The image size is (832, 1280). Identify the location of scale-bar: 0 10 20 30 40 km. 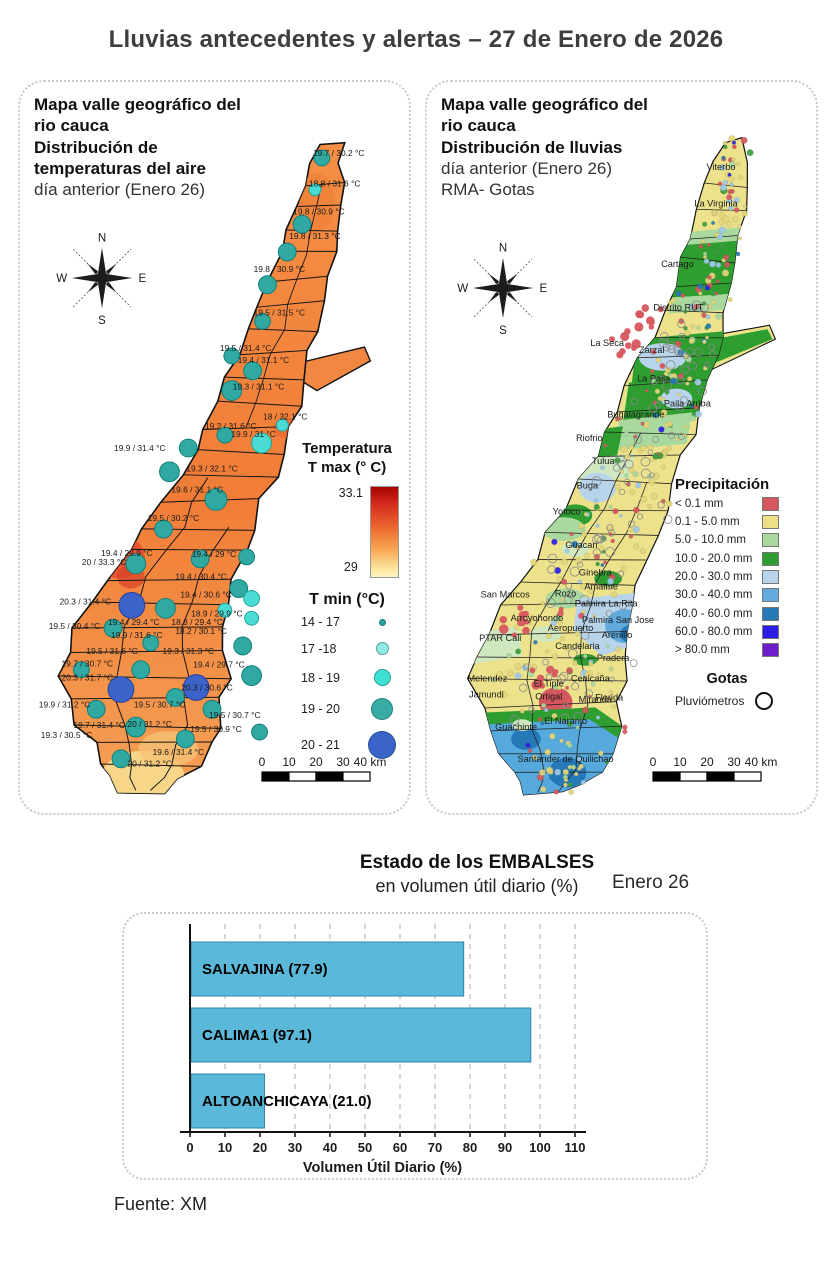
(723, 773).